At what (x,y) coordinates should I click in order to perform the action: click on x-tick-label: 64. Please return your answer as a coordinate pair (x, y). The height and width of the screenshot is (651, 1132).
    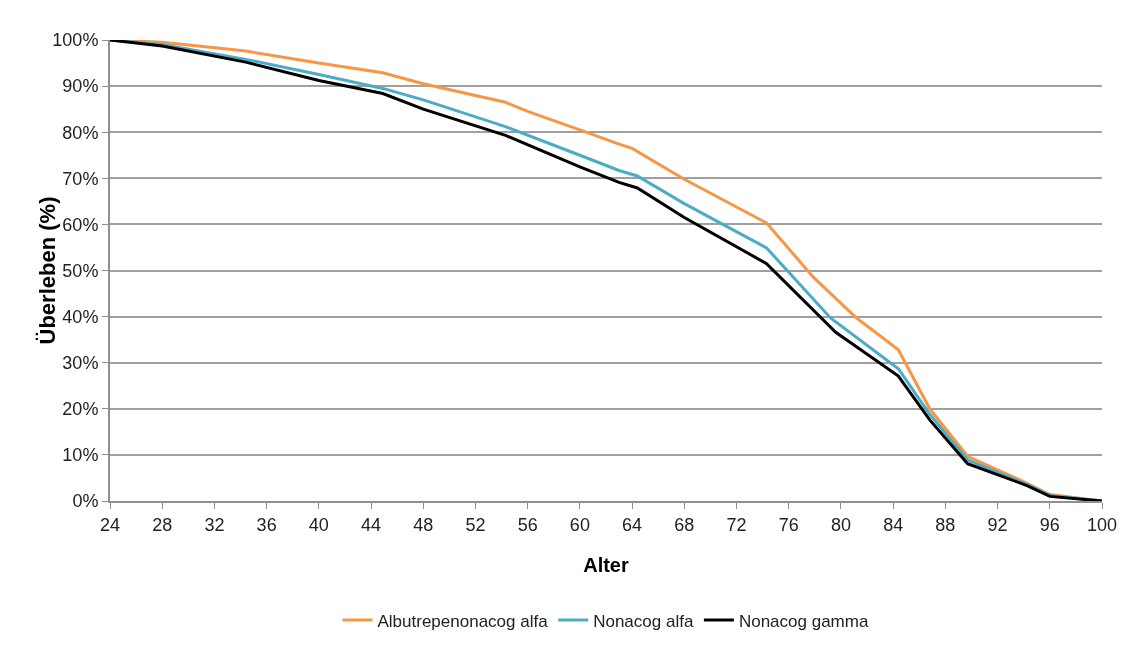
    Looking at the image, I should click on (632, 524).